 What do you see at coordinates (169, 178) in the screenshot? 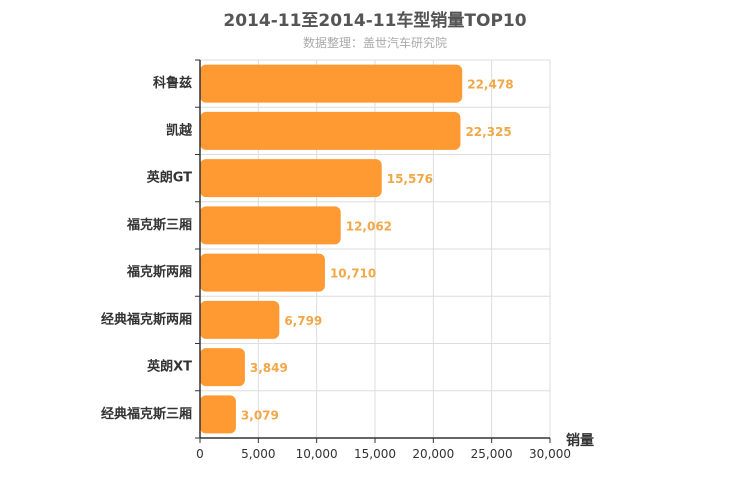
I see `category-label: 英朗GT` at bounding box center [169, 178].